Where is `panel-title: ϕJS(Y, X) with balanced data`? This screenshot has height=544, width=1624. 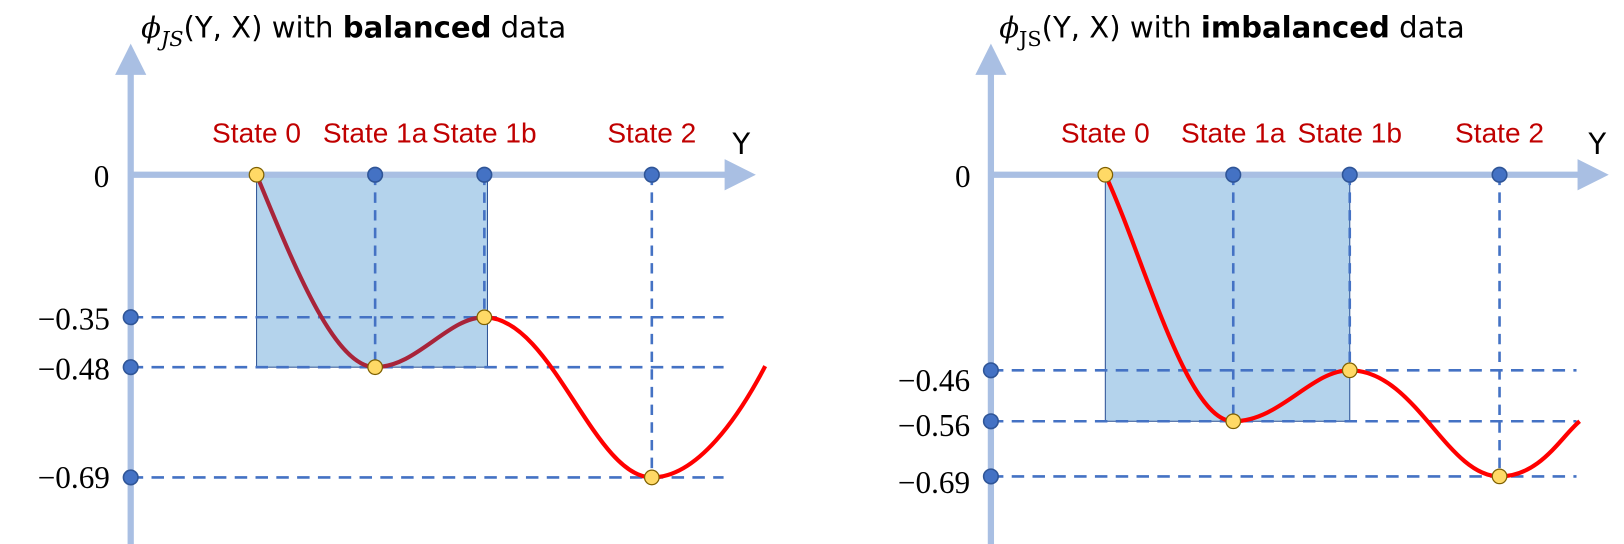 panel-title: ϕJS(Y, X) with balanced data is located at coordinates (353, 30).